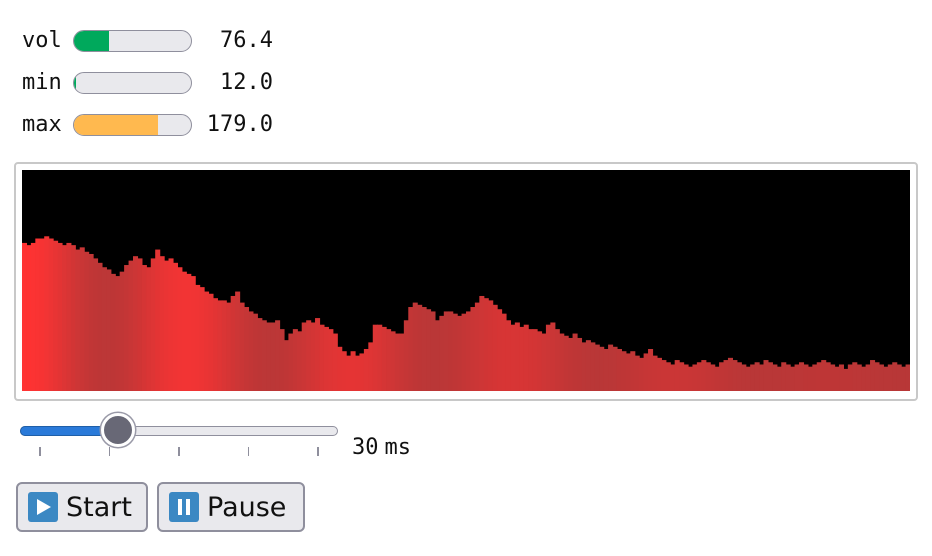 This screenshot has height=556, width=932. What do you see at coordinates (42, 124) in the screenshot?
I see `max-label: max` at bounding box center [42, 124].